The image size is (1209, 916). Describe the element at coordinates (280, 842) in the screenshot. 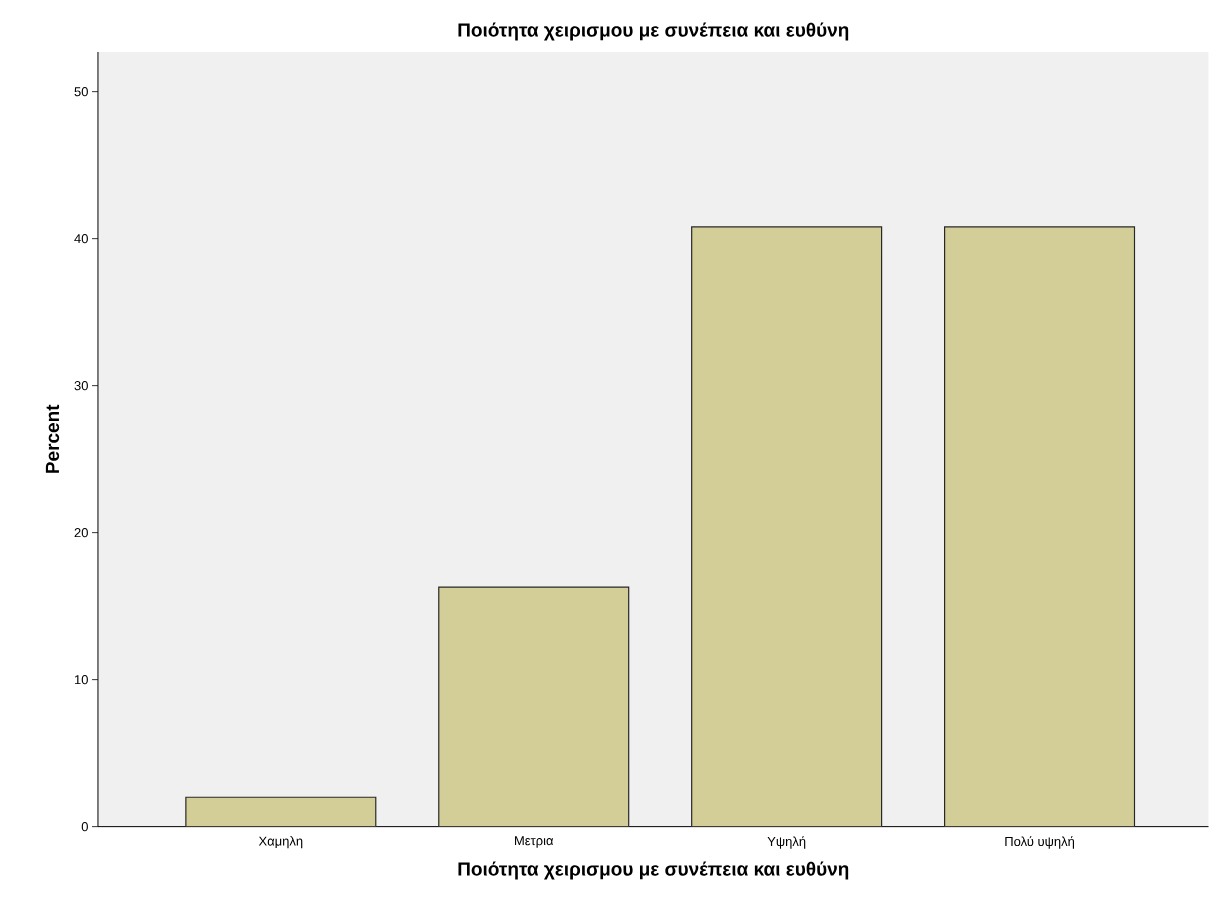

I see `x-tick-label: Χαμηλη` at that location.